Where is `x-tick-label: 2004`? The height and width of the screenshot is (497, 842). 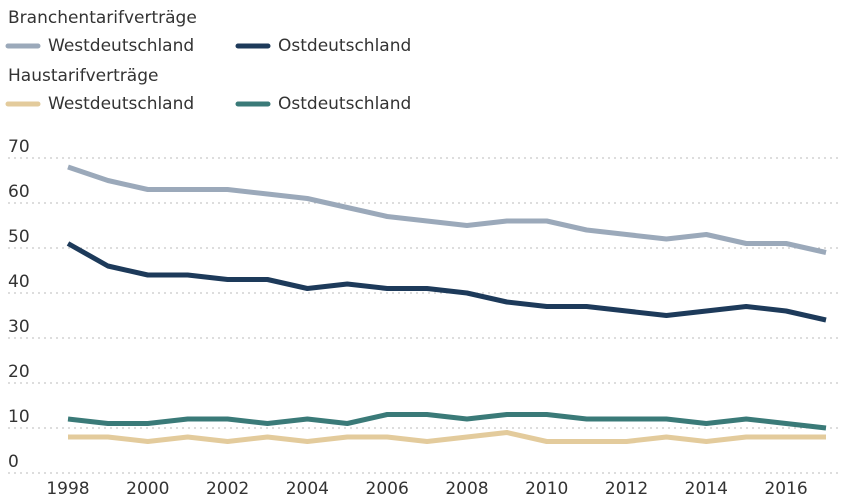
x-tick-label: 2004 is located at coordinates (307, 488).